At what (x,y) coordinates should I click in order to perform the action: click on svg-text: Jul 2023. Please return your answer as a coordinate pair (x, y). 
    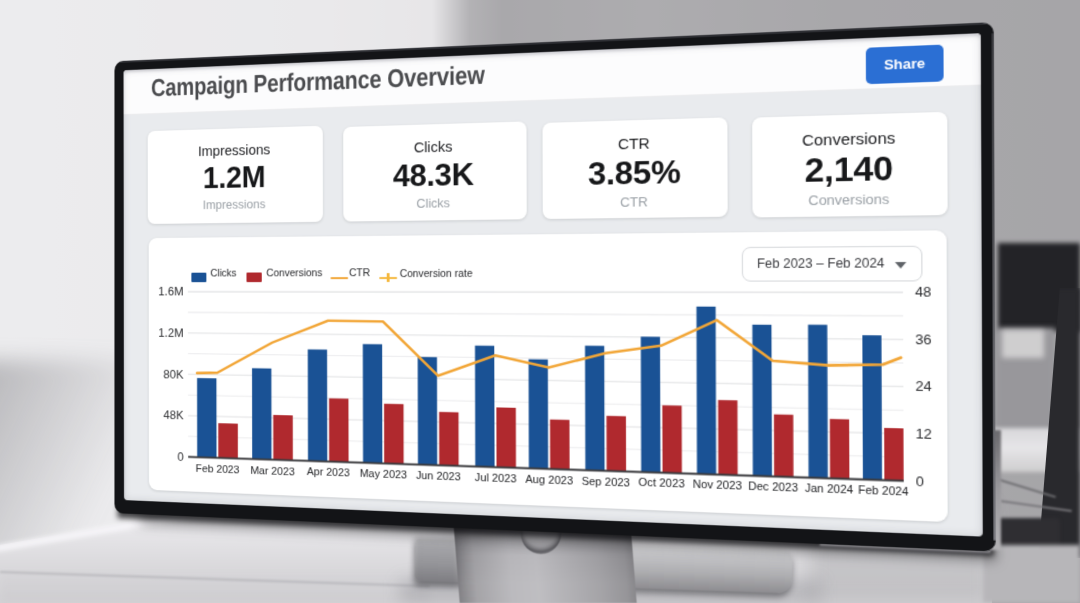
    Looking at the image, I should click on (496, 479).